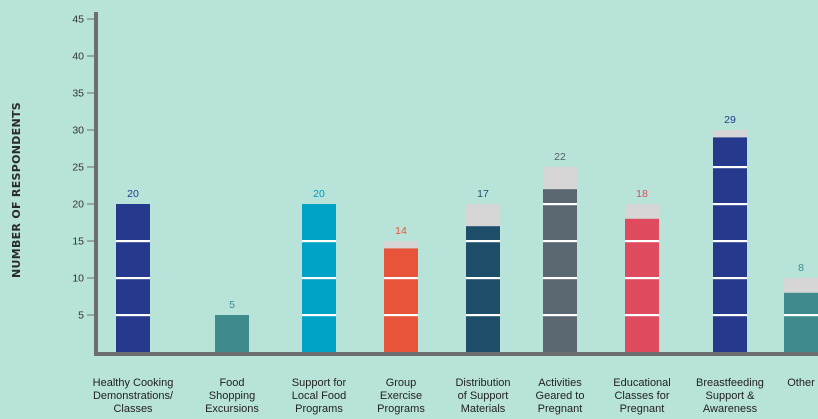  I want to click on bar-group: 29, so click(730, 233).